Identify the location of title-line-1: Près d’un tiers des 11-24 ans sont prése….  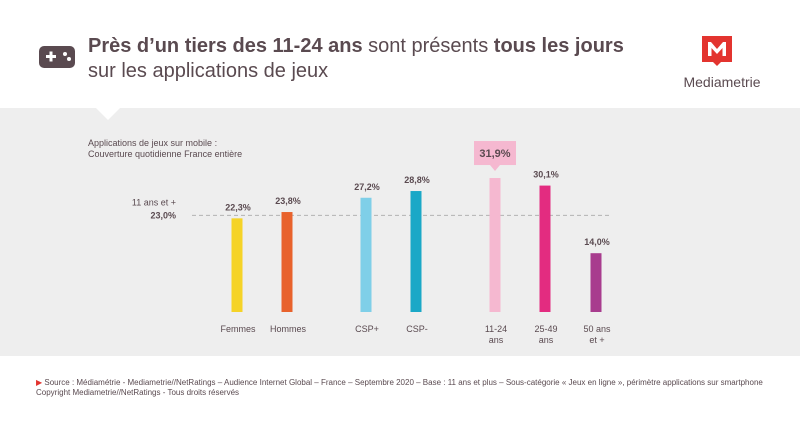
(368, 46).